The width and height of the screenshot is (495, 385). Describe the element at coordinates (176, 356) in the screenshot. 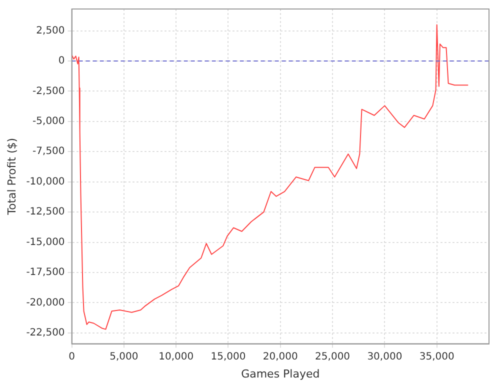

I see `x-tick-label: 10,000` at that location.